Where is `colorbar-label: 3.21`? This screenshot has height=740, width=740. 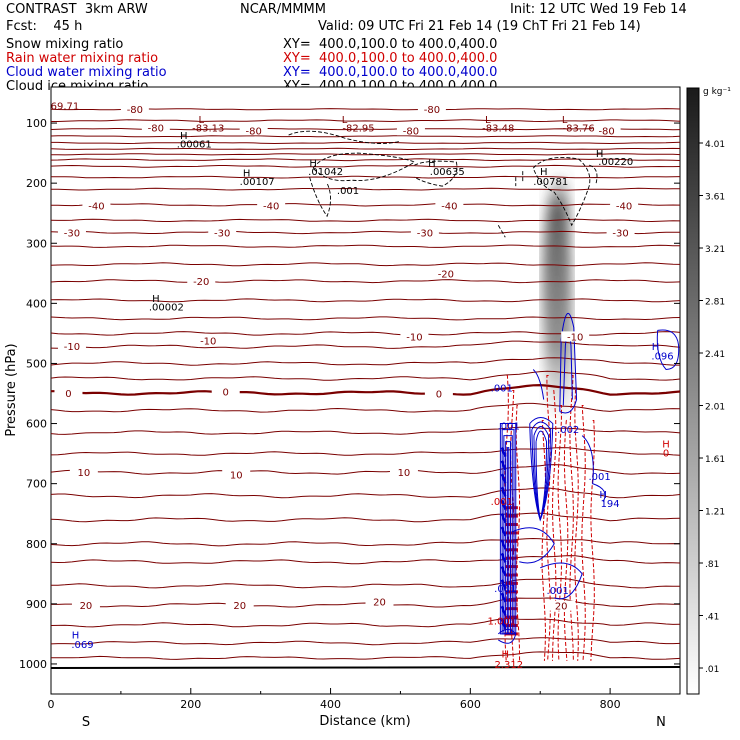 colorbar-label: 3.21 is located at coordinates (715, 250).